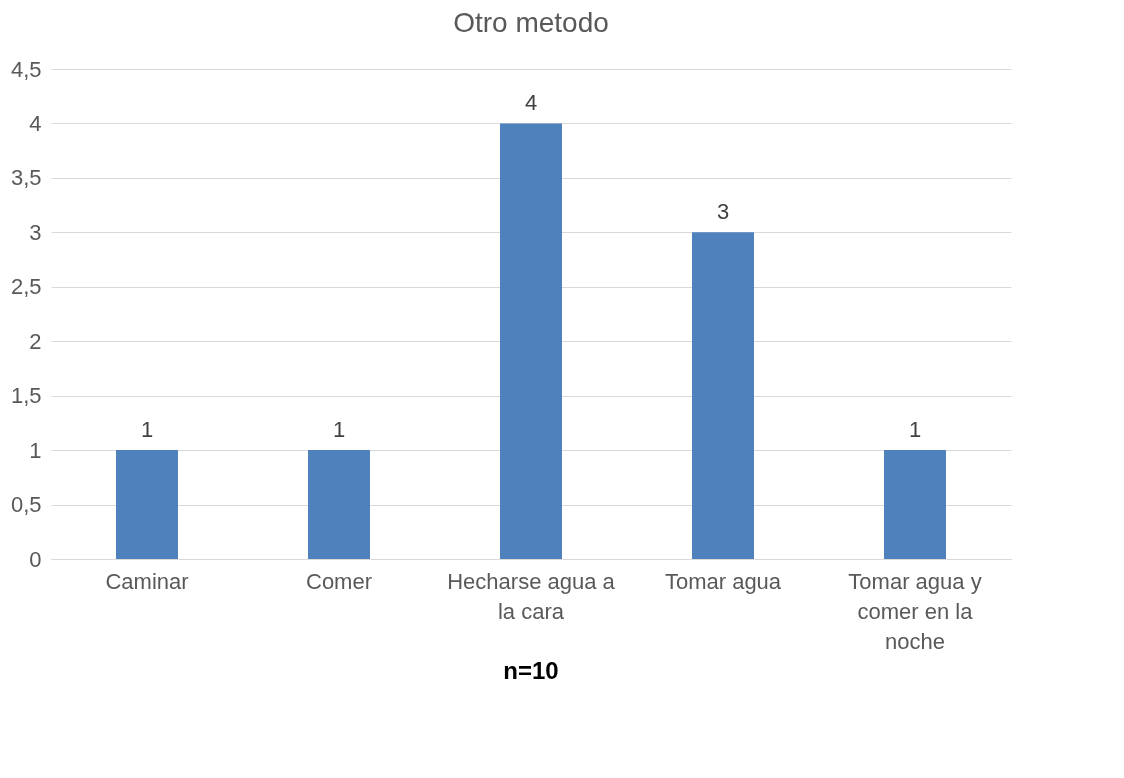 The height and width of the screenshot is (778, 1124). Describe the element at coordinates (147, 581) in the screenshot. I see `x-tick-label: Caminar` at that location.